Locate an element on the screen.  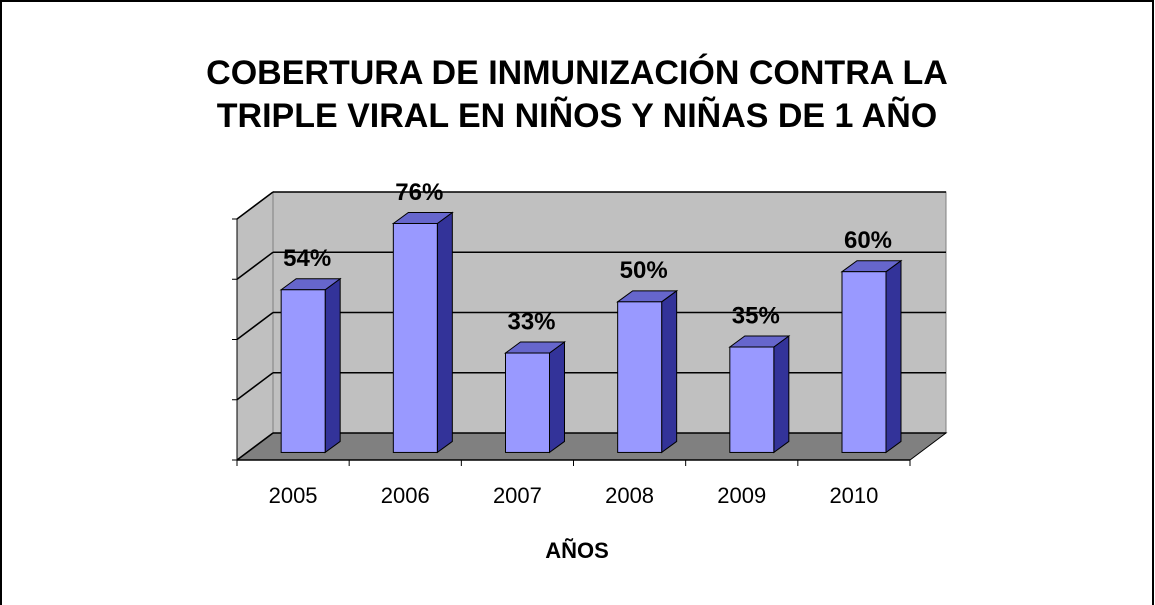
floor is located at coordinates (591, 446).